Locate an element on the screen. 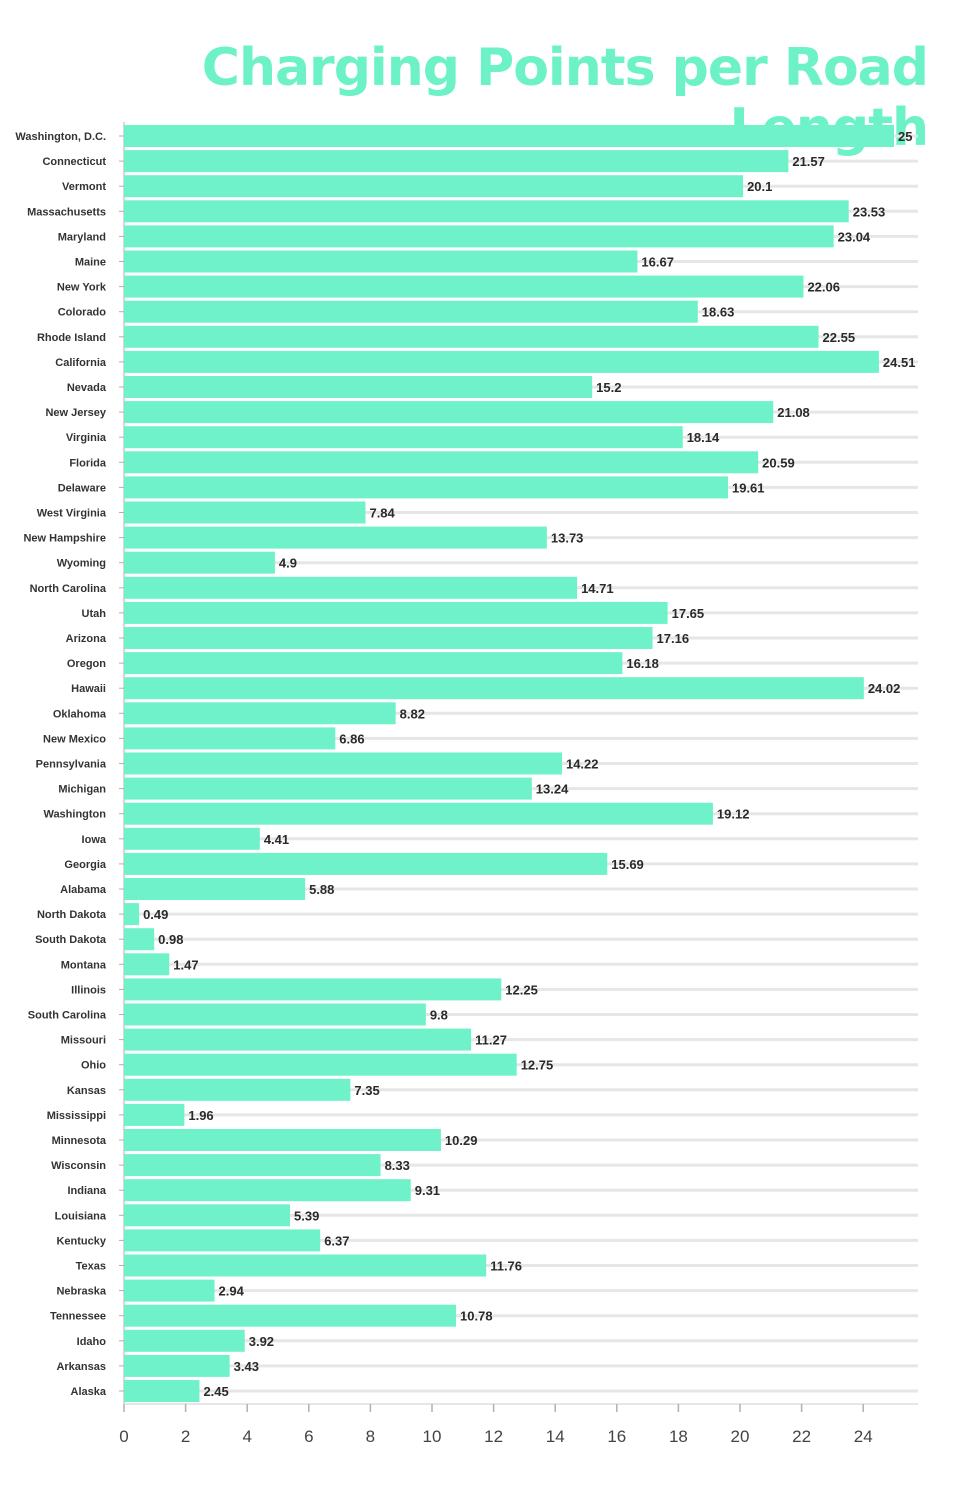 Image resolution: width=958 pixels, height=1489 pixels. category-label: Massachusetts is located at coordinates (66, 212).